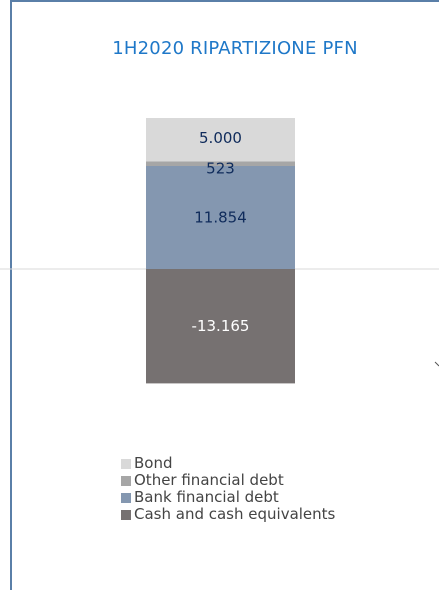  I want to click on bar-segment-other-financial-debt, so click(220, 163).